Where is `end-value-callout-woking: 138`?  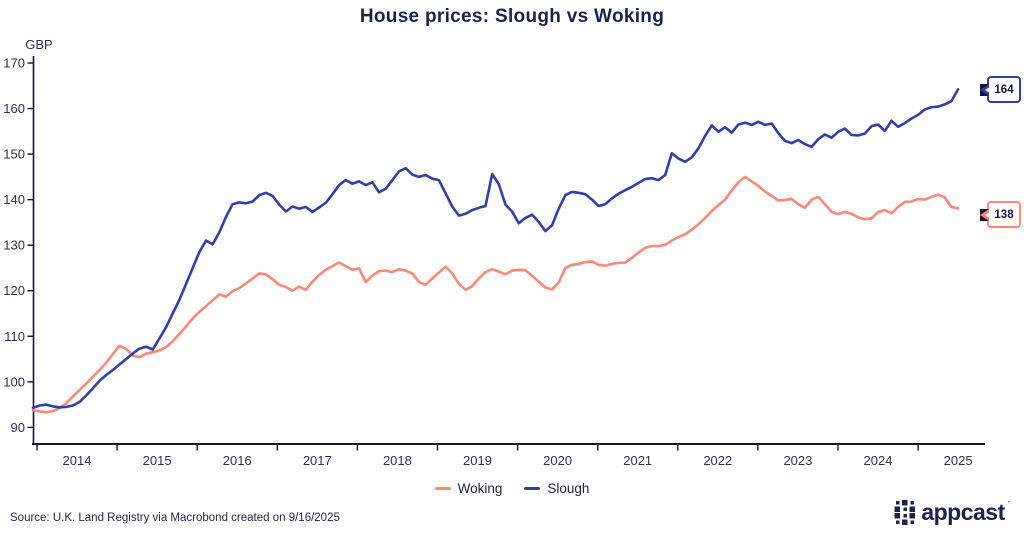 end-value-callout-woking: 138 is located at coordinates (1000, 214).